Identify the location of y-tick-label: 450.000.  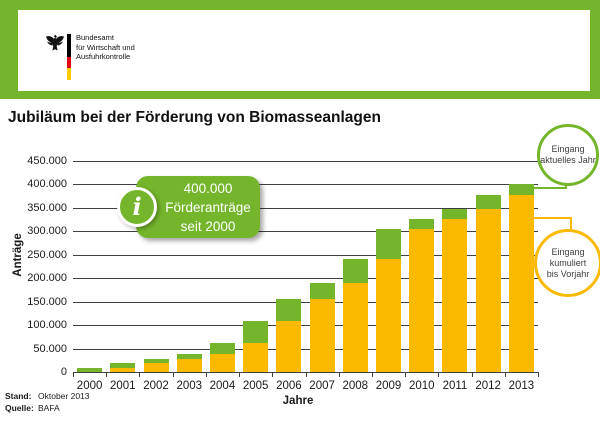
(47, 161).